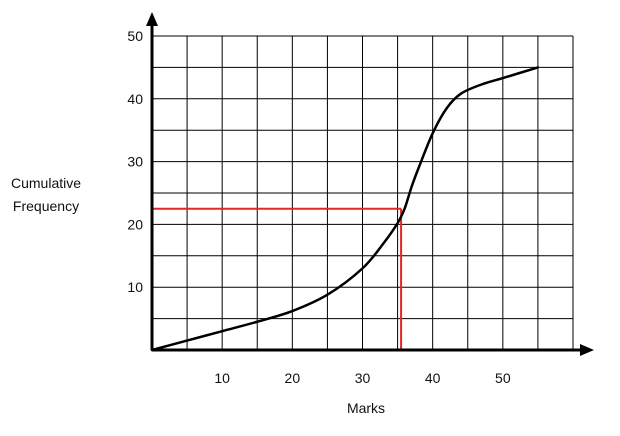 This screenshot has height=436, width=620. Describe the element at coordinates (46, 183) in the screenshot. I see `y-axis-label-line-1: Cumulative` at that location.